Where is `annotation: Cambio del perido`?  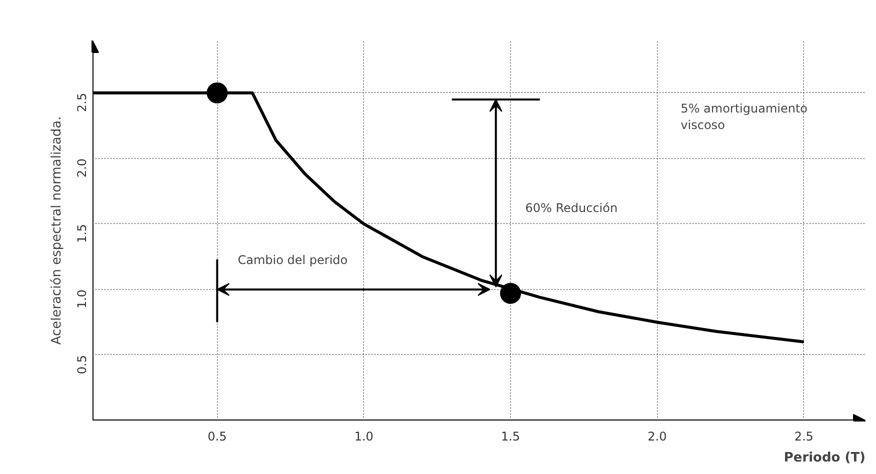 annotation: Cambio del perido is located at coordinates (293, 260).